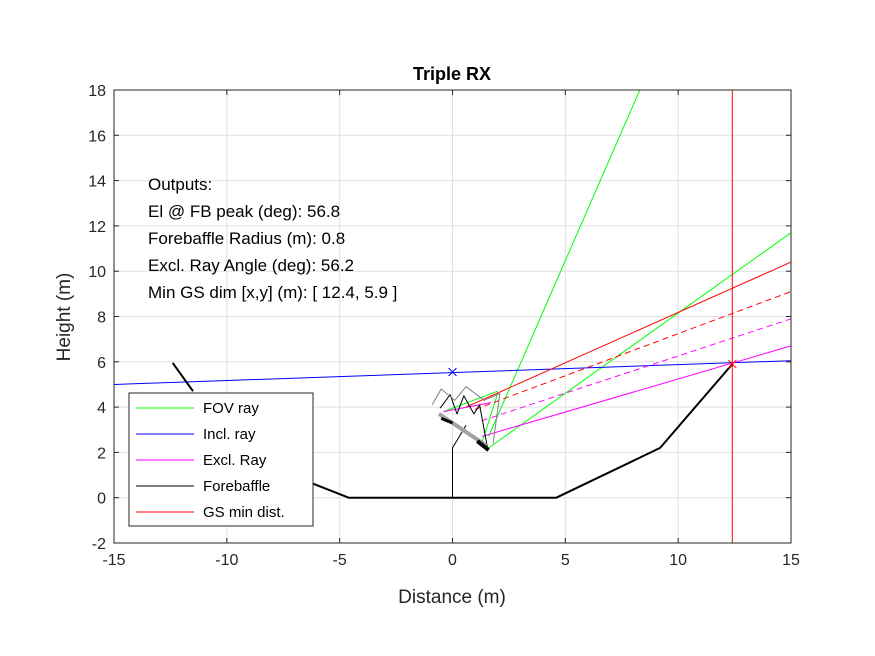 The height and width of the screenshot is (656, 875). I want to click on legend-label-forebaffle: Forebaffle, so click(236, 486).